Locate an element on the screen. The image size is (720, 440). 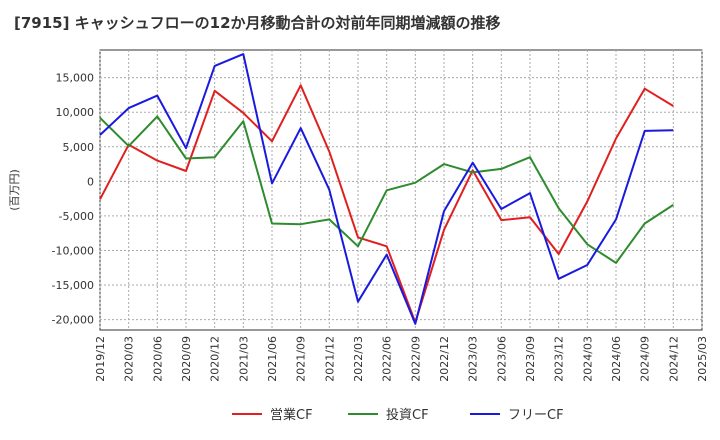
y-tick-label: -5,000 is located at coordinates (76, 216).